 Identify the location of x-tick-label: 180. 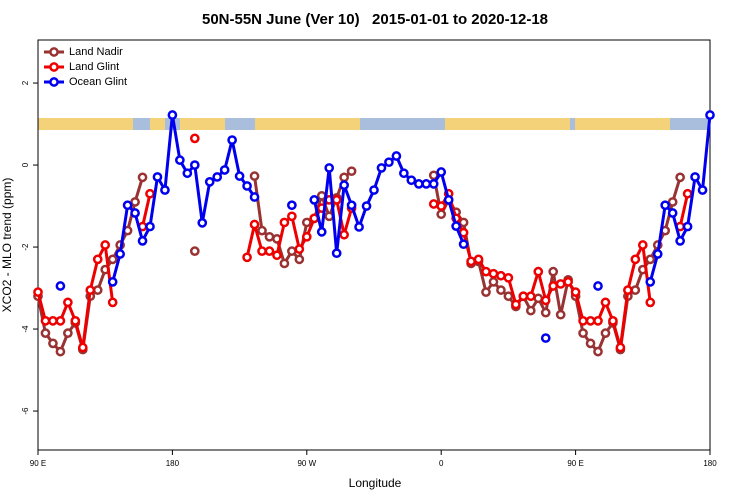
(710, 463).